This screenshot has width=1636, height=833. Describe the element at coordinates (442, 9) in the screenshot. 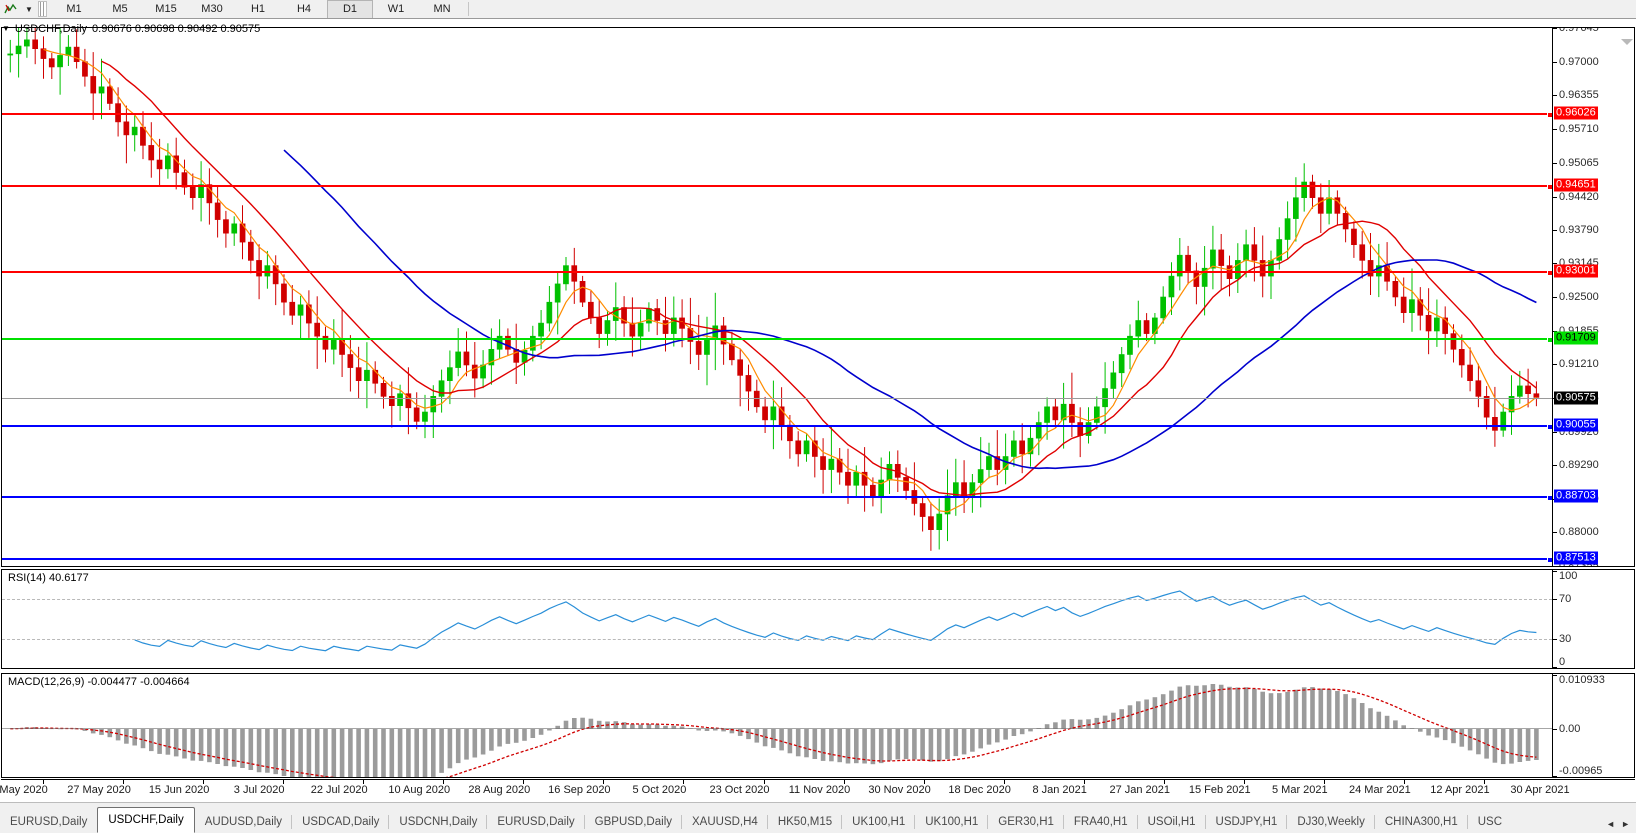

I see `timeframe-mn: MN` at that location.